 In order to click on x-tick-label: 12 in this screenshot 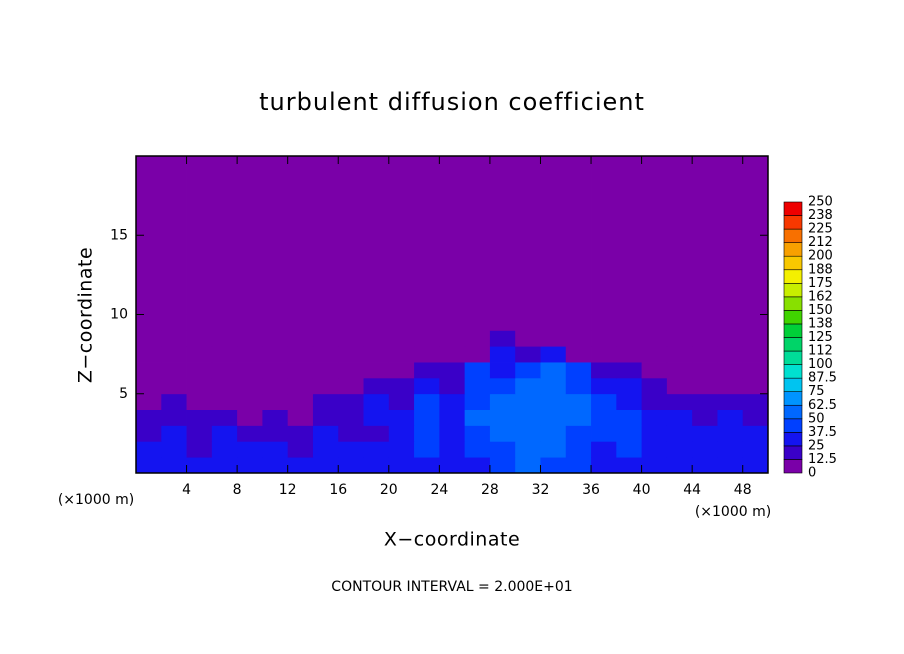, I will do `click(288, 490)`.